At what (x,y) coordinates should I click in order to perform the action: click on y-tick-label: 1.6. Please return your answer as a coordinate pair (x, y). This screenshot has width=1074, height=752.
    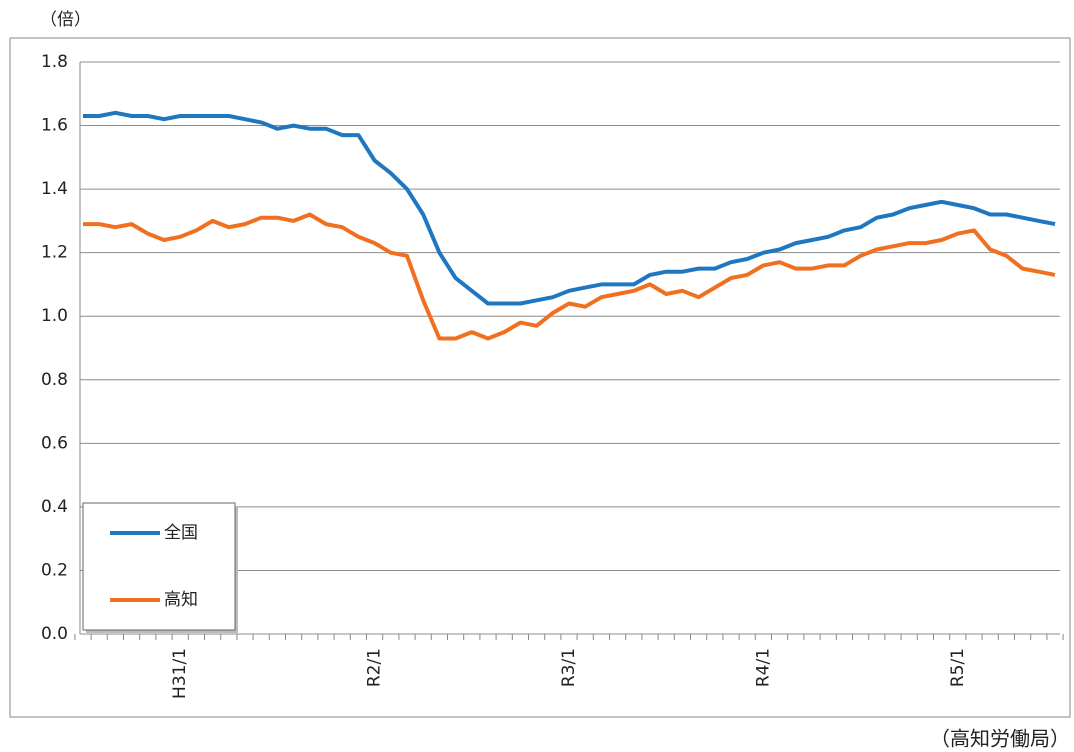
    Looking at the image, I should click on (54, 126).